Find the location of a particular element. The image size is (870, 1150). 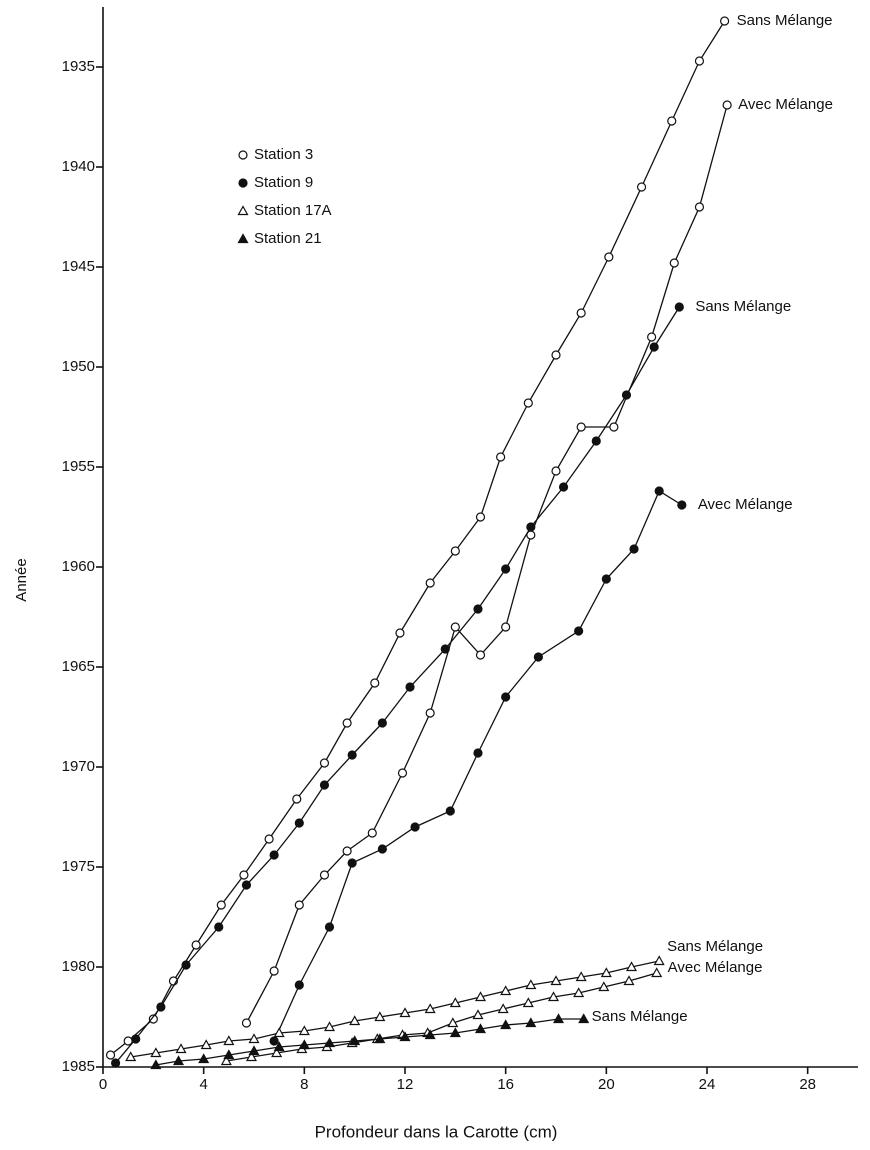

legend-label: Station 9 is located at coordinates (283, 182).